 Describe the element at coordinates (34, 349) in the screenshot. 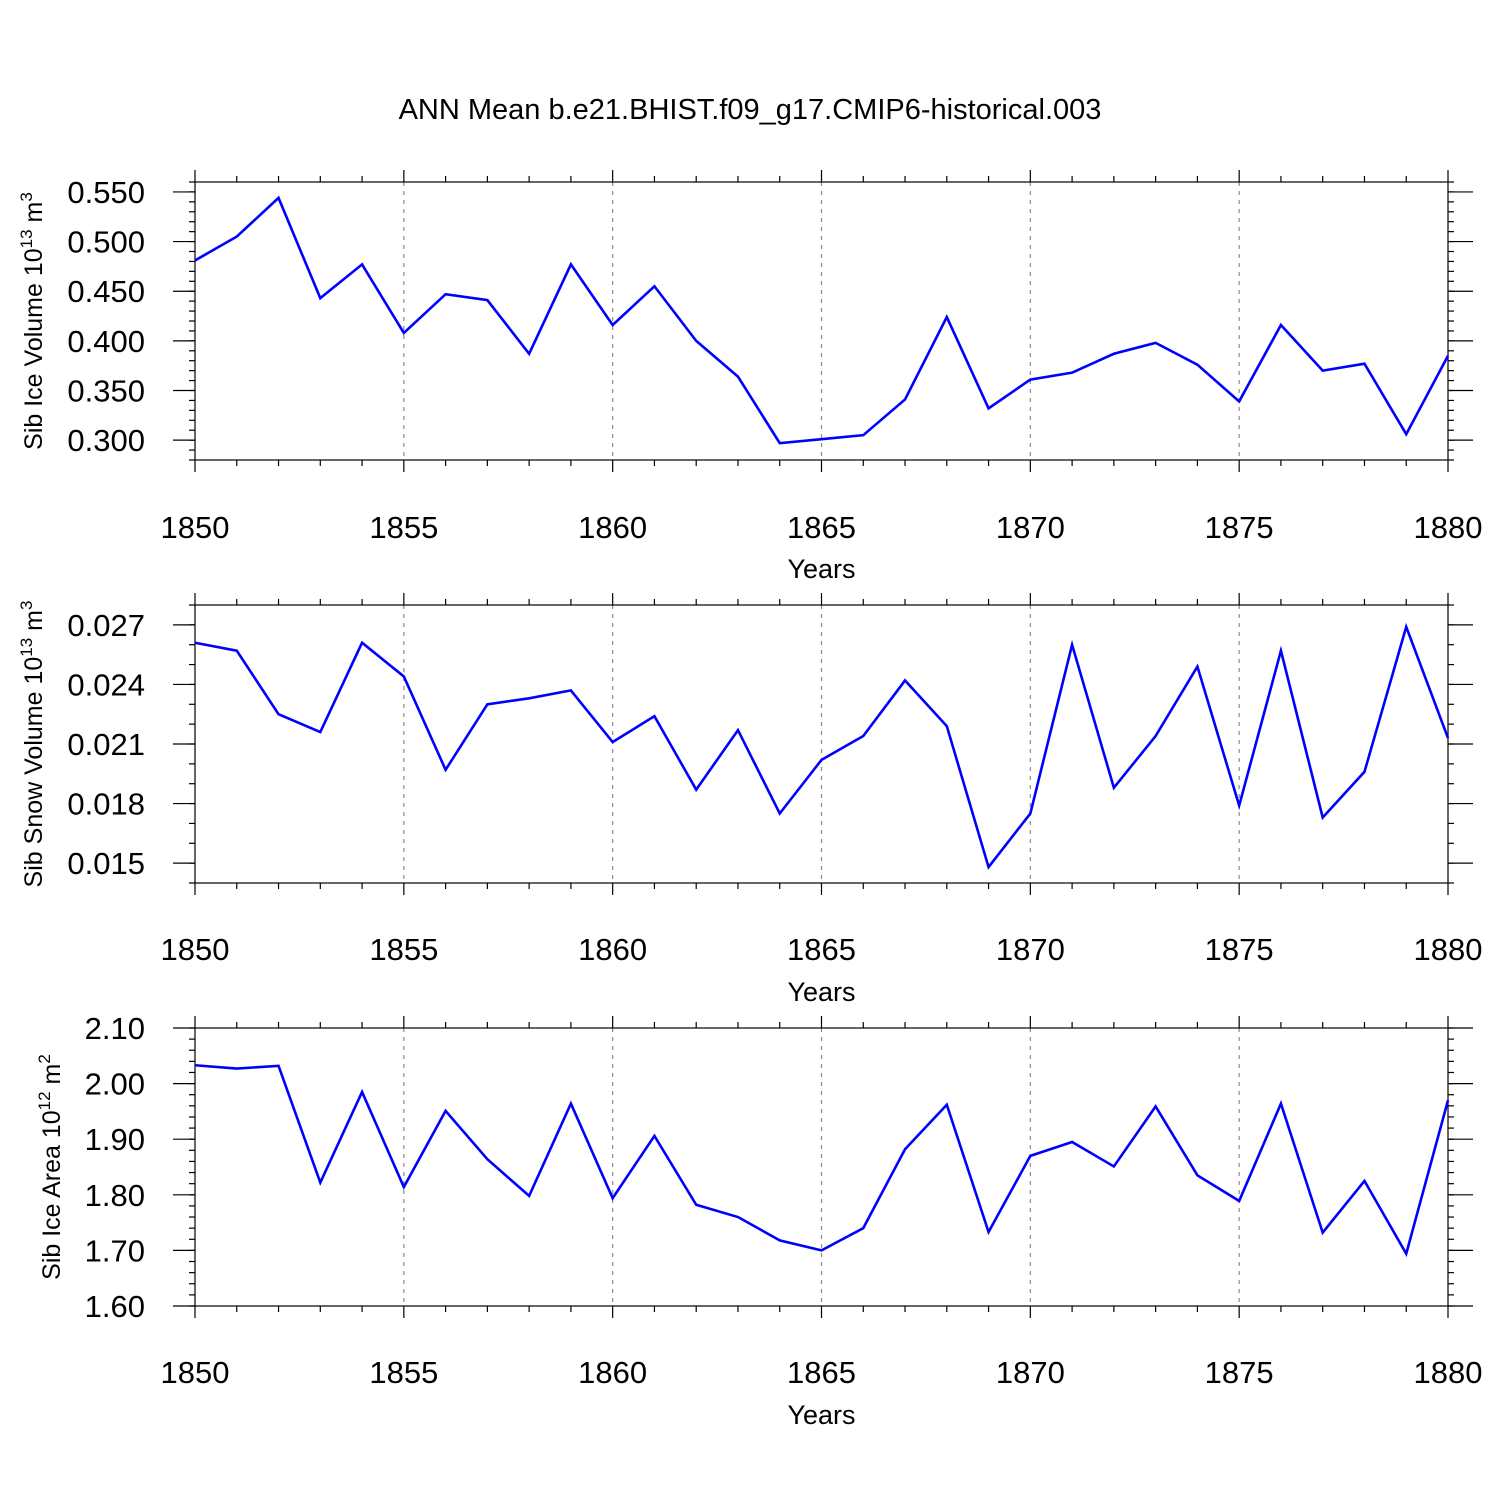

I see `y-axis-title-part: Sib Ice Volume 10` at that location.